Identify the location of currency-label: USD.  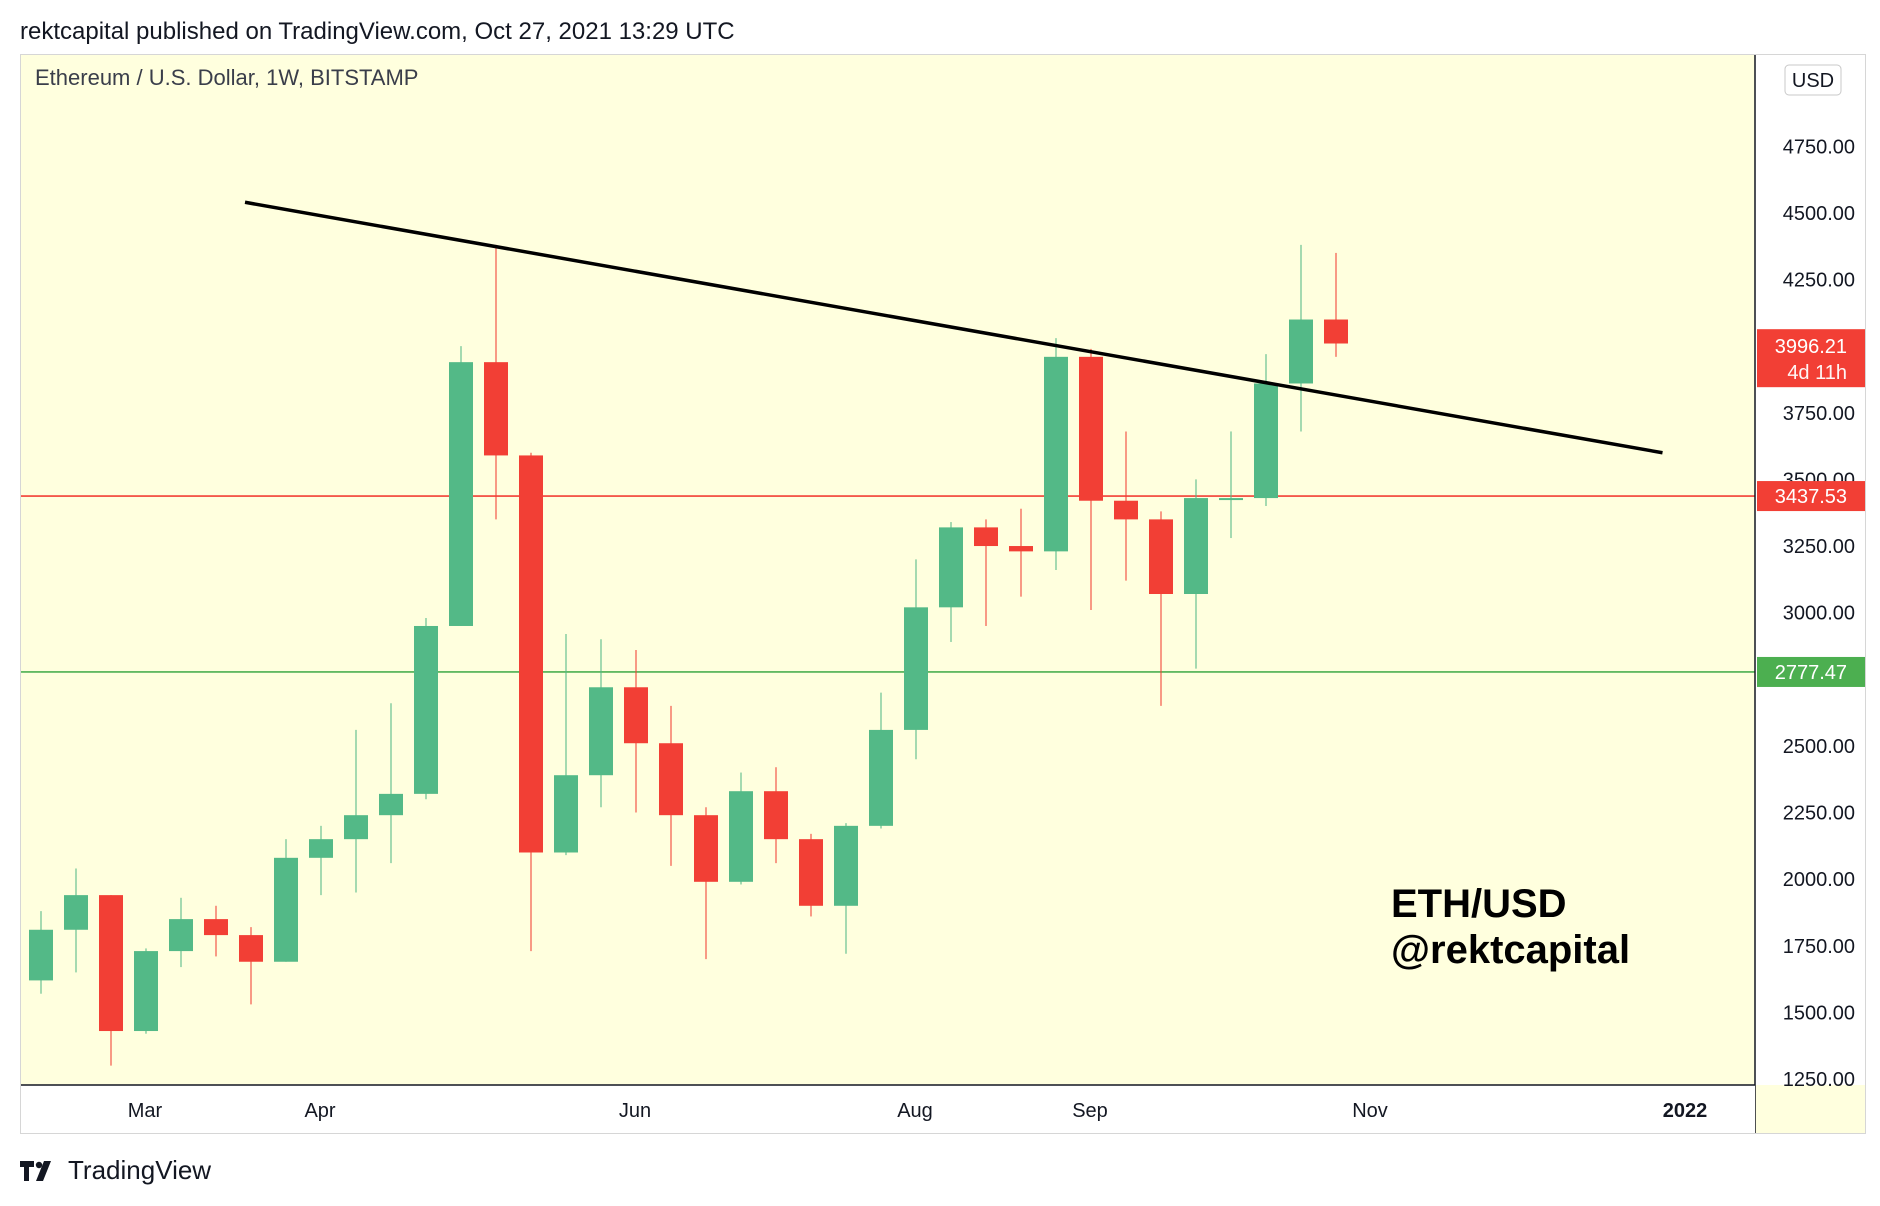
(1813, 81).